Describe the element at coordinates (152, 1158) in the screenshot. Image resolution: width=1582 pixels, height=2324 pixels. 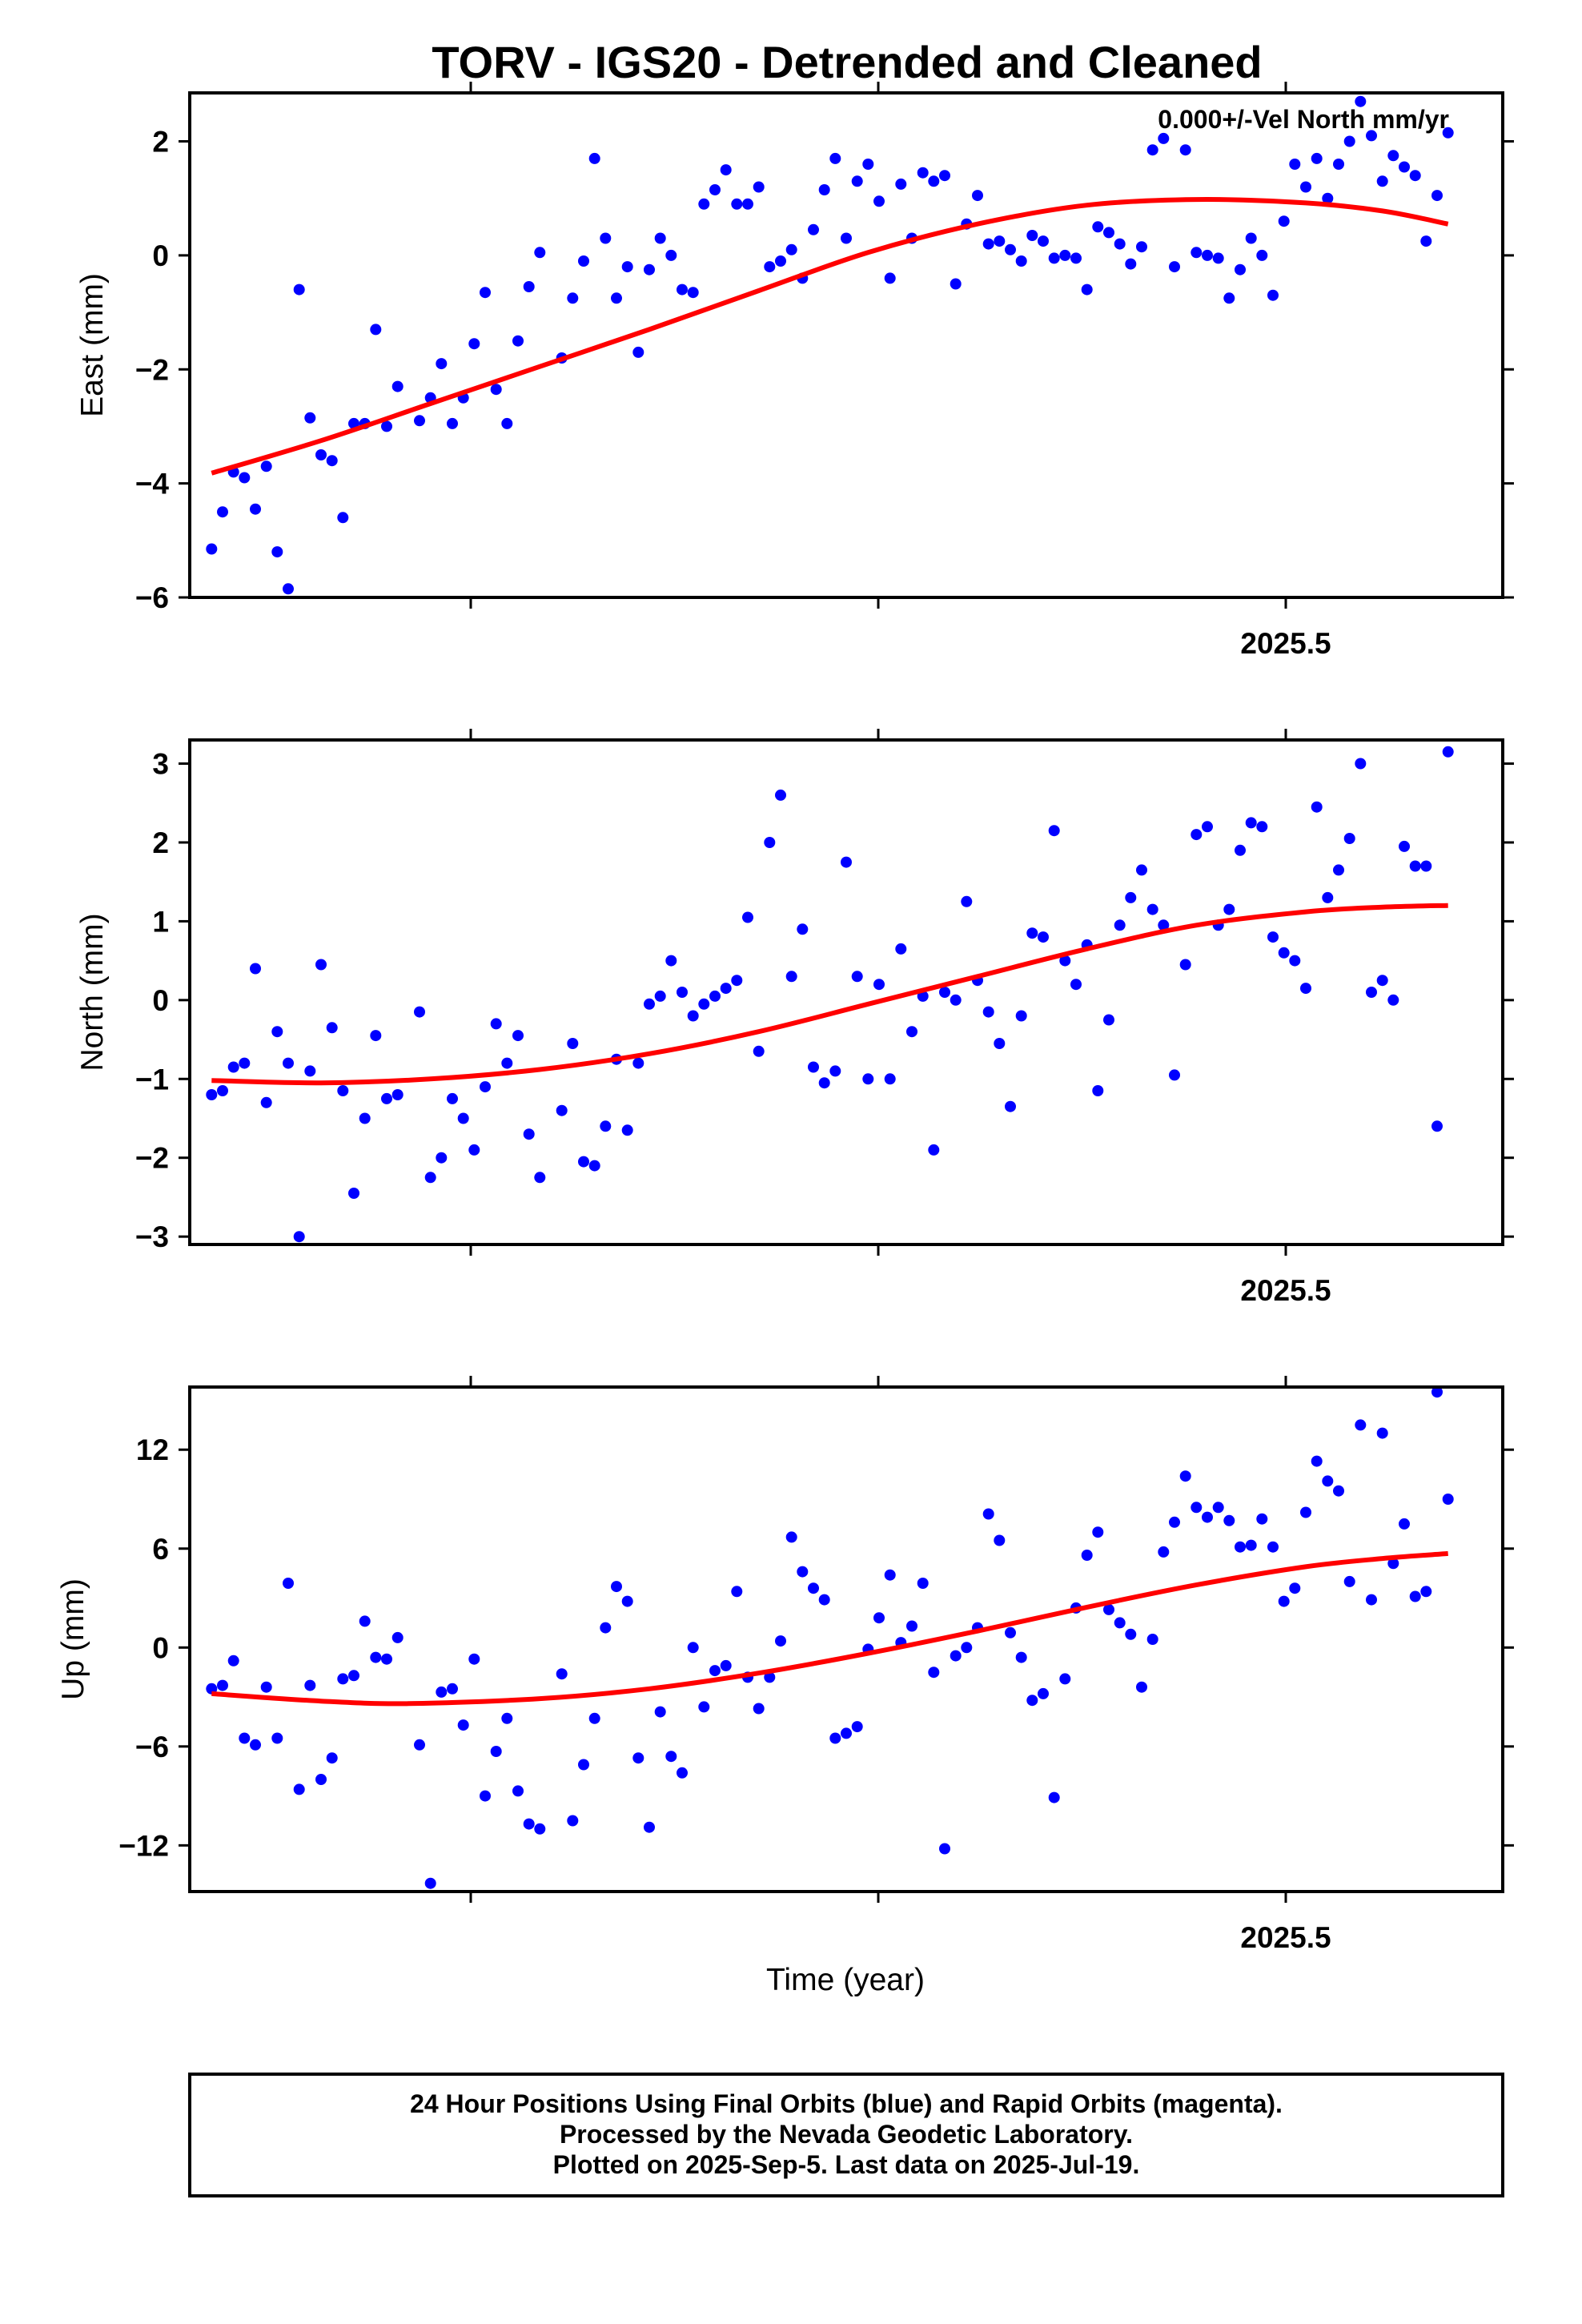
I see `north-ytick-label: −2` at that location.